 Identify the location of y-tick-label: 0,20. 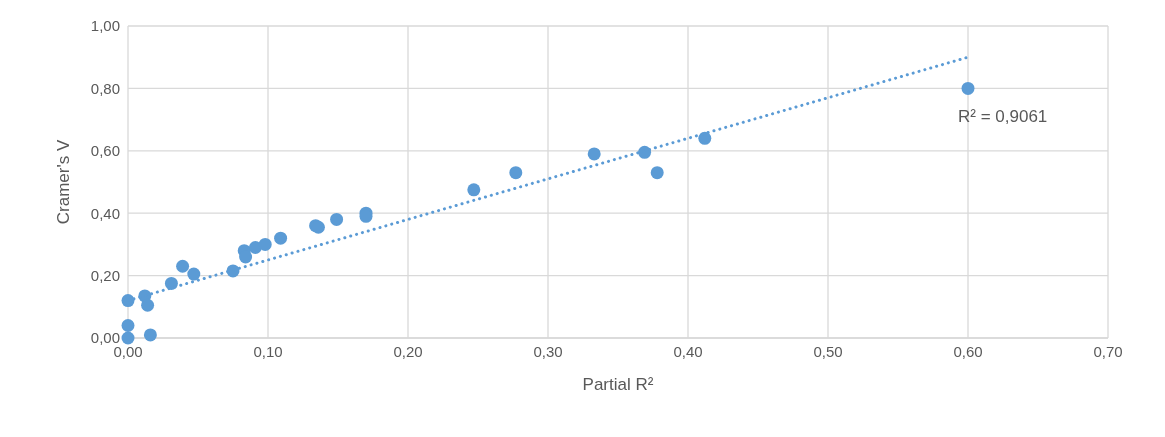
(105, 275).